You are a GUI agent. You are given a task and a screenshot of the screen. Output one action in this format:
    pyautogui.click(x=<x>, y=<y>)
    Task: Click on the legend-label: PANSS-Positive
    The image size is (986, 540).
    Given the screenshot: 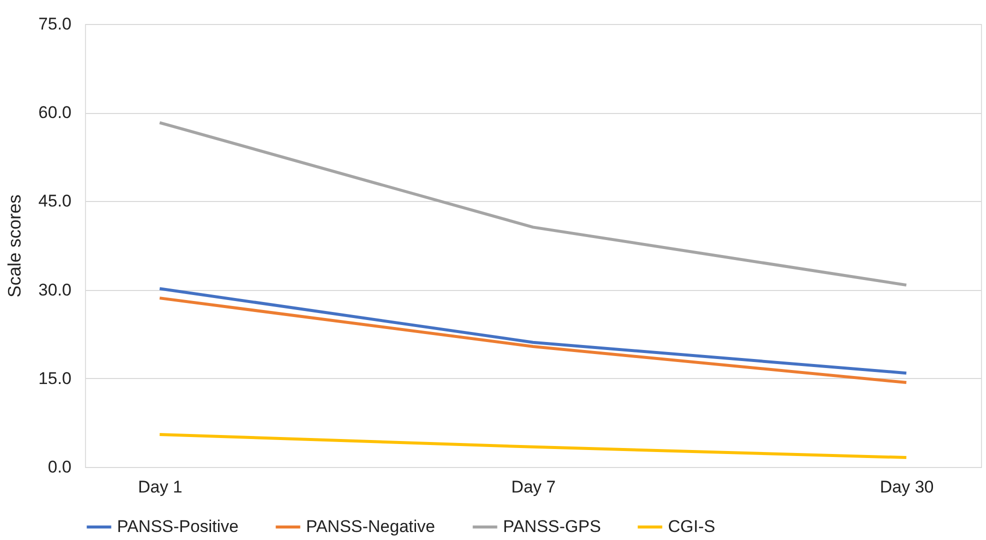 What is the action you would take?
    pyautogui.click(x=178, y=526)
    